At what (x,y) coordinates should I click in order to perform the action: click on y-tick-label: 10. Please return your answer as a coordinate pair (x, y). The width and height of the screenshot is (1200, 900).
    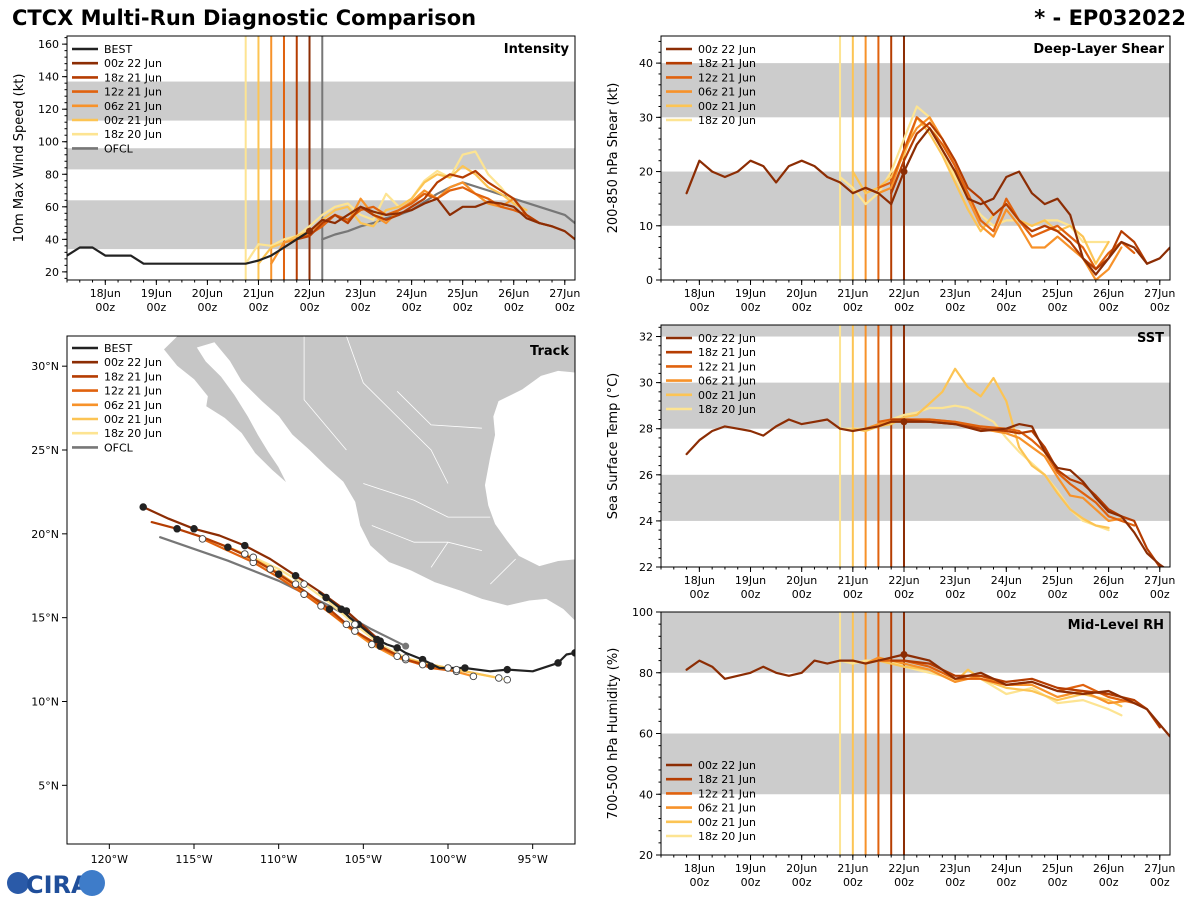
    Looking at the image, I should click on (646, 226).